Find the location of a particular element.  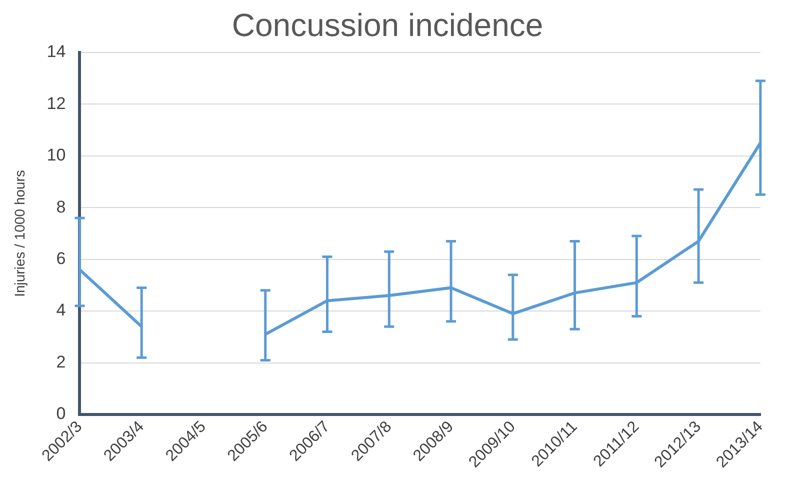

y-tick-label: 4 is located at coordinates (61, 310).